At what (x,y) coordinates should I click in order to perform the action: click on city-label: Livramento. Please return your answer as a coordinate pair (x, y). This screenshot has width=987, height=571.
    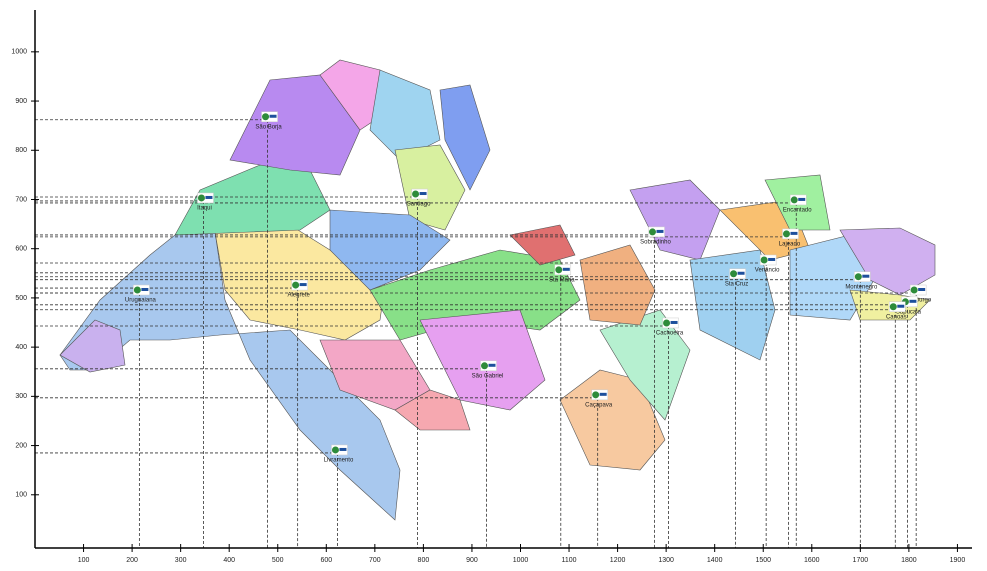
    Looking at the image, I should click on (339, 461).